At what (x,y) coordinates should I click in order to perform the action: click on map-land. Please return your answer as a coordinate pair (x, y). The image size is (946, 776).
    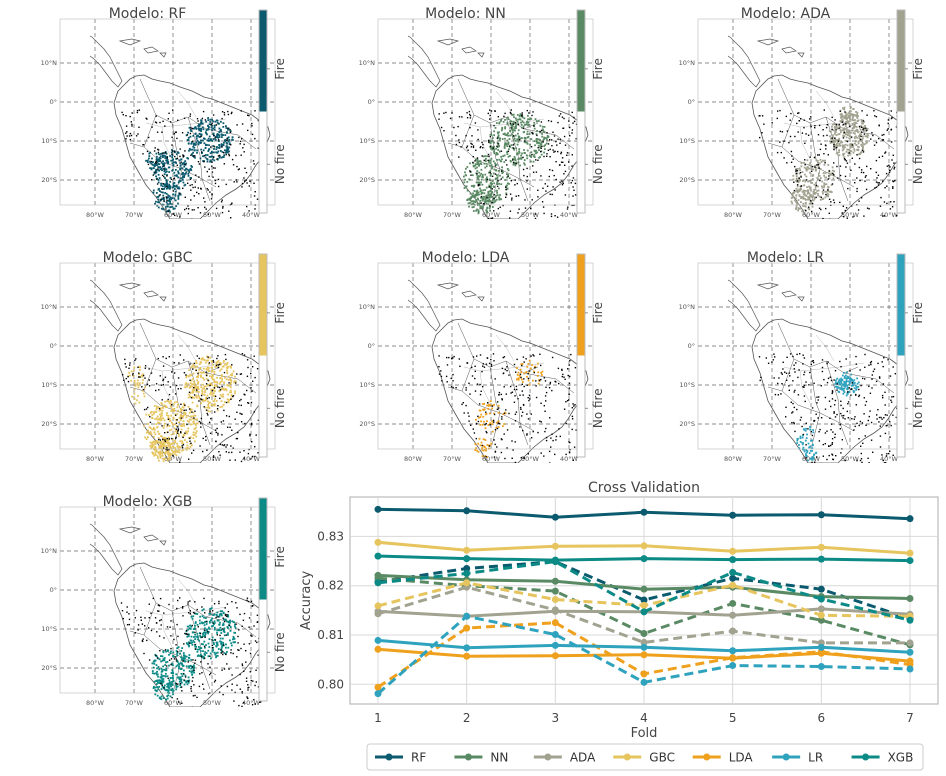
    Looking at the image, I should click on (498, 371).